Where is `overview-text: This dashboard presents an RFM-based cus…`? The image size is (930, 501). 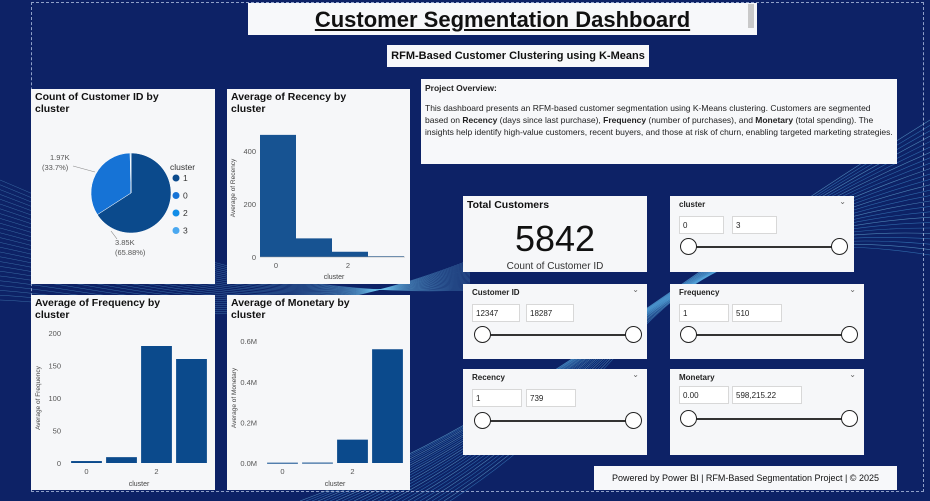
overview-text: This dashboard presents an RFM-based cus… is located at coordinates (659, 120).